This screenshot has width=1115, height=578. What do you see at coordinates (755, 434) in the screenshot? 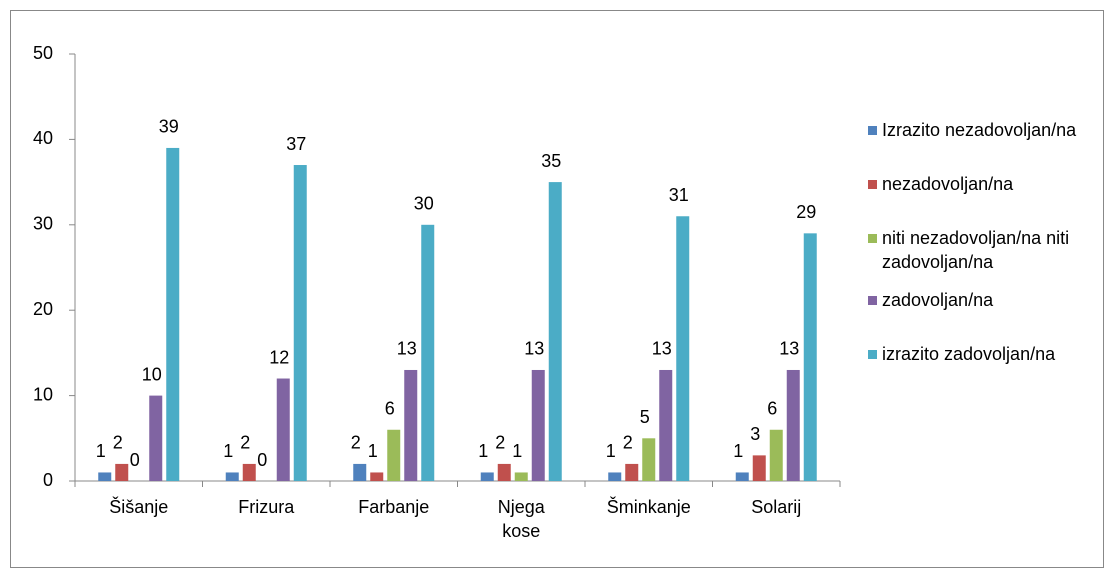
I see `data-label: 3` at bounding box center [755, 434].